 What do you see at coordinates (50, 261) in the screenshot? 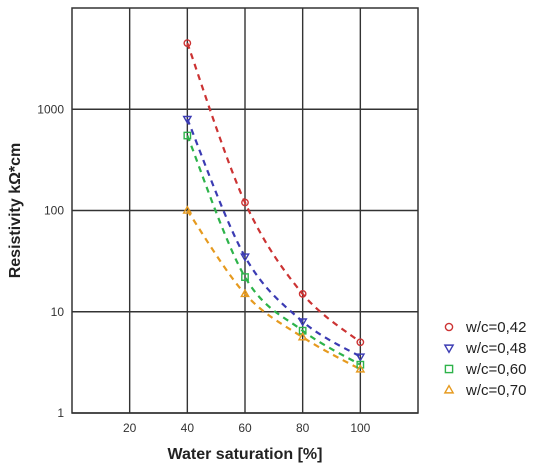
I see `y-tick-labels: 1 10 100 1000` at bounding box center [50, 261].